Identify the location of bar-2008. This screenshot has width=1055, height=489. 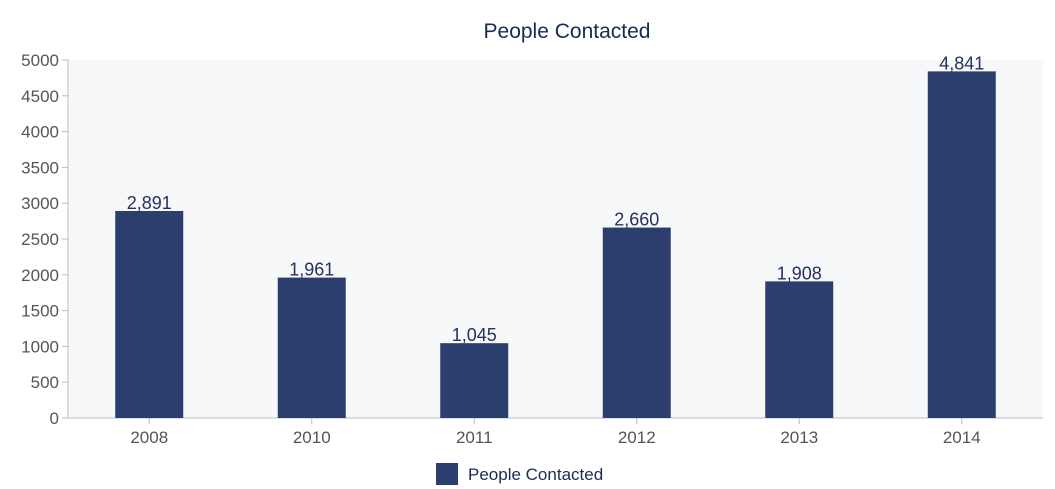
(149, 314).